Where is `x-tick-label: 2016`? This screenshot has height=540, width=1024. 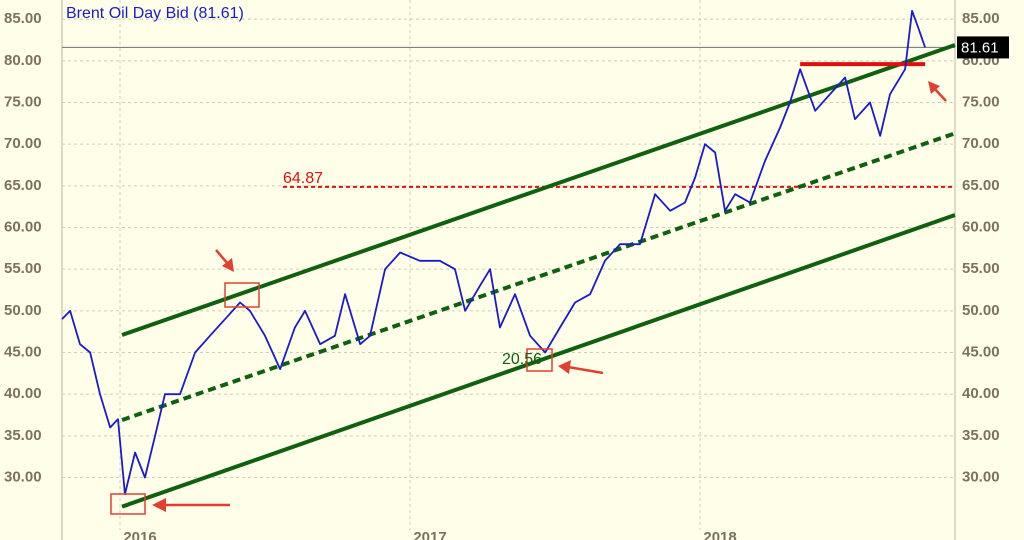
x-tick-label: 2016 is located at coordinates (139, 534).